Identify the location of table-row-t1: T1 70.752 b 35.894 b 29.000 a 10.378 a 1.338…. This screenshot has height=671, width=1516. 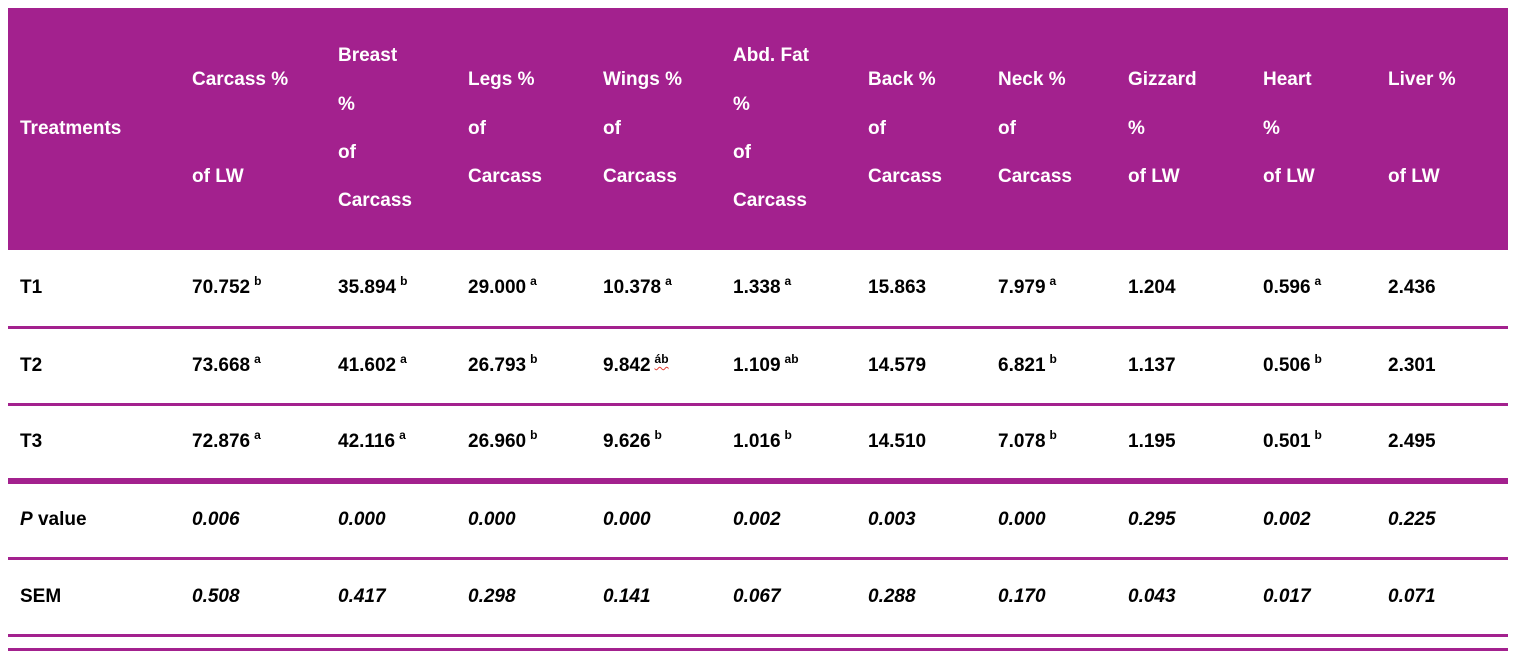
(758, 289).